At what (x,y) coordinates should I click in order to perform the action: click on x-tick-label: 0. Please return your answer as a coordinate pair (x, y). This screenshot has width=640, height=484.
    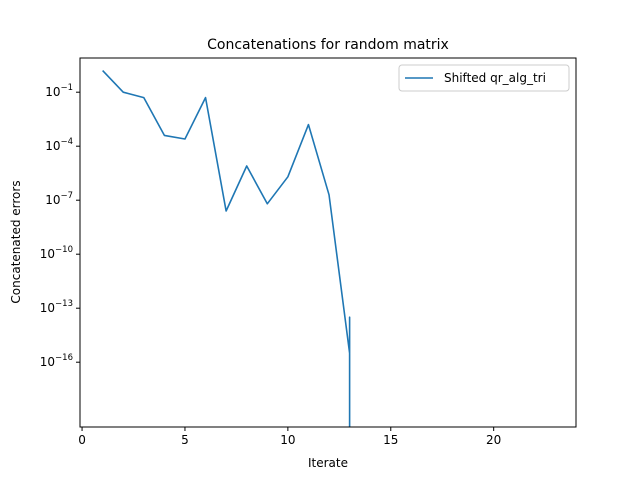
    Looking at the image, I should click on (82, 440).